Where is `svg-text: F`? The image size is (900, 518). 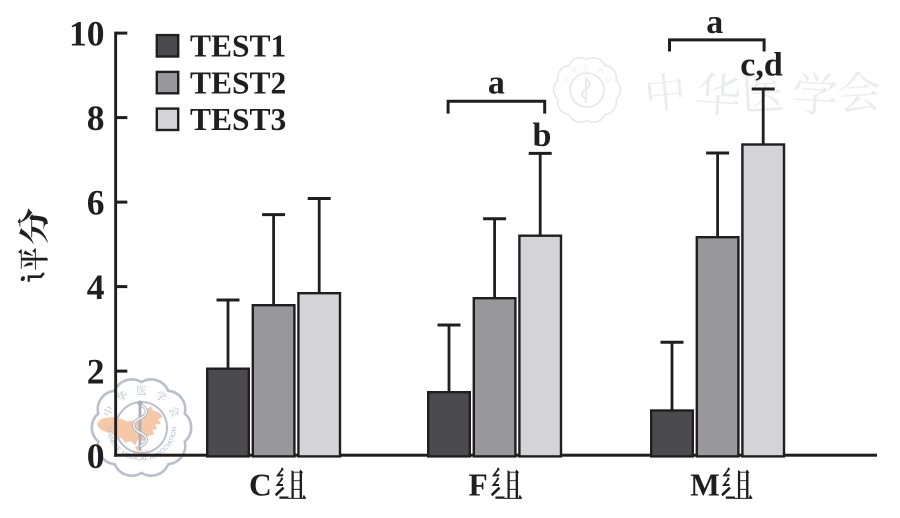 svg-text: F is located at coordinates (478, 484).